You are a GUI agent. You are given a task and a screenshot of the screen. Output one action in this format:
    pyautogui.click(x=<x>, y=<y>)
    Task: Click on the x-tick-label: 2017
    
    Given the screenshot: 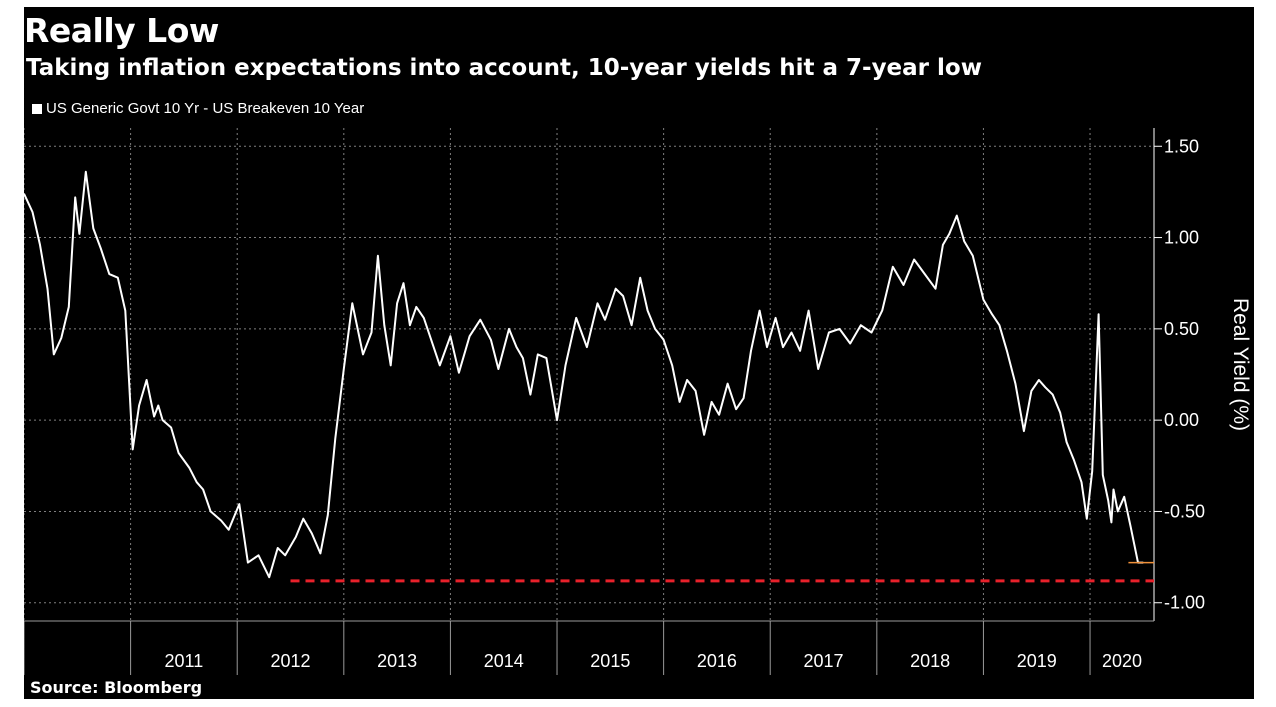 What is the action you would take?
    pyautogui.click(x=824, y=661)
    